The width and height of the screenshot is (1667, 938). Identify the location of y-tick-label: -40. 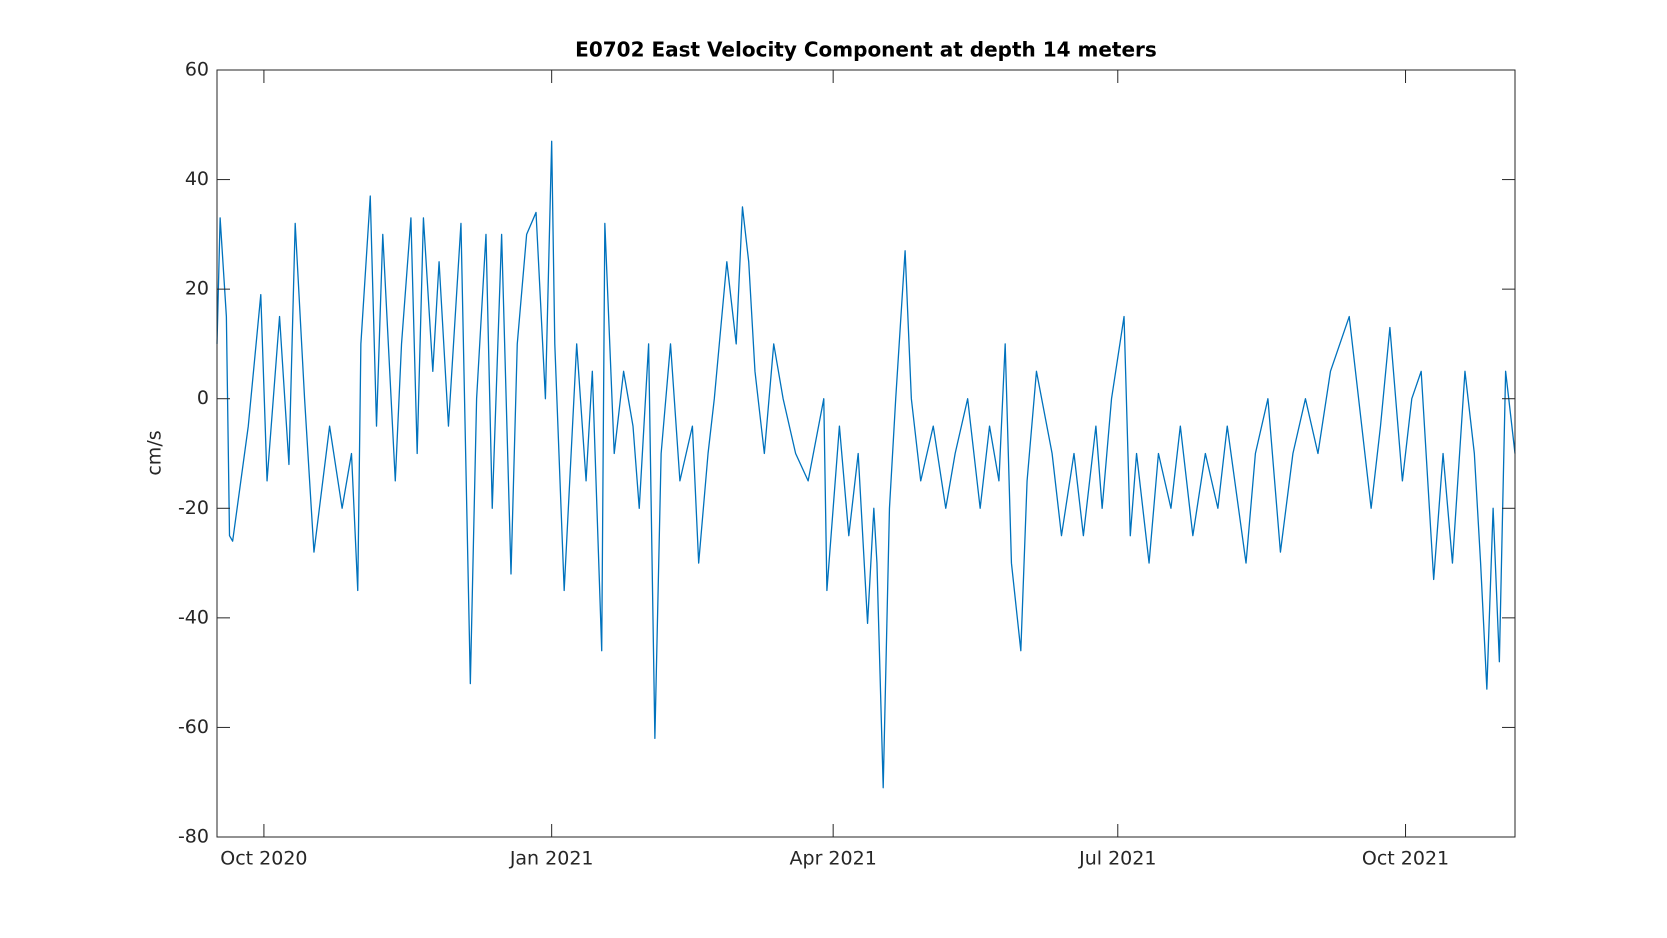
(193, 617).